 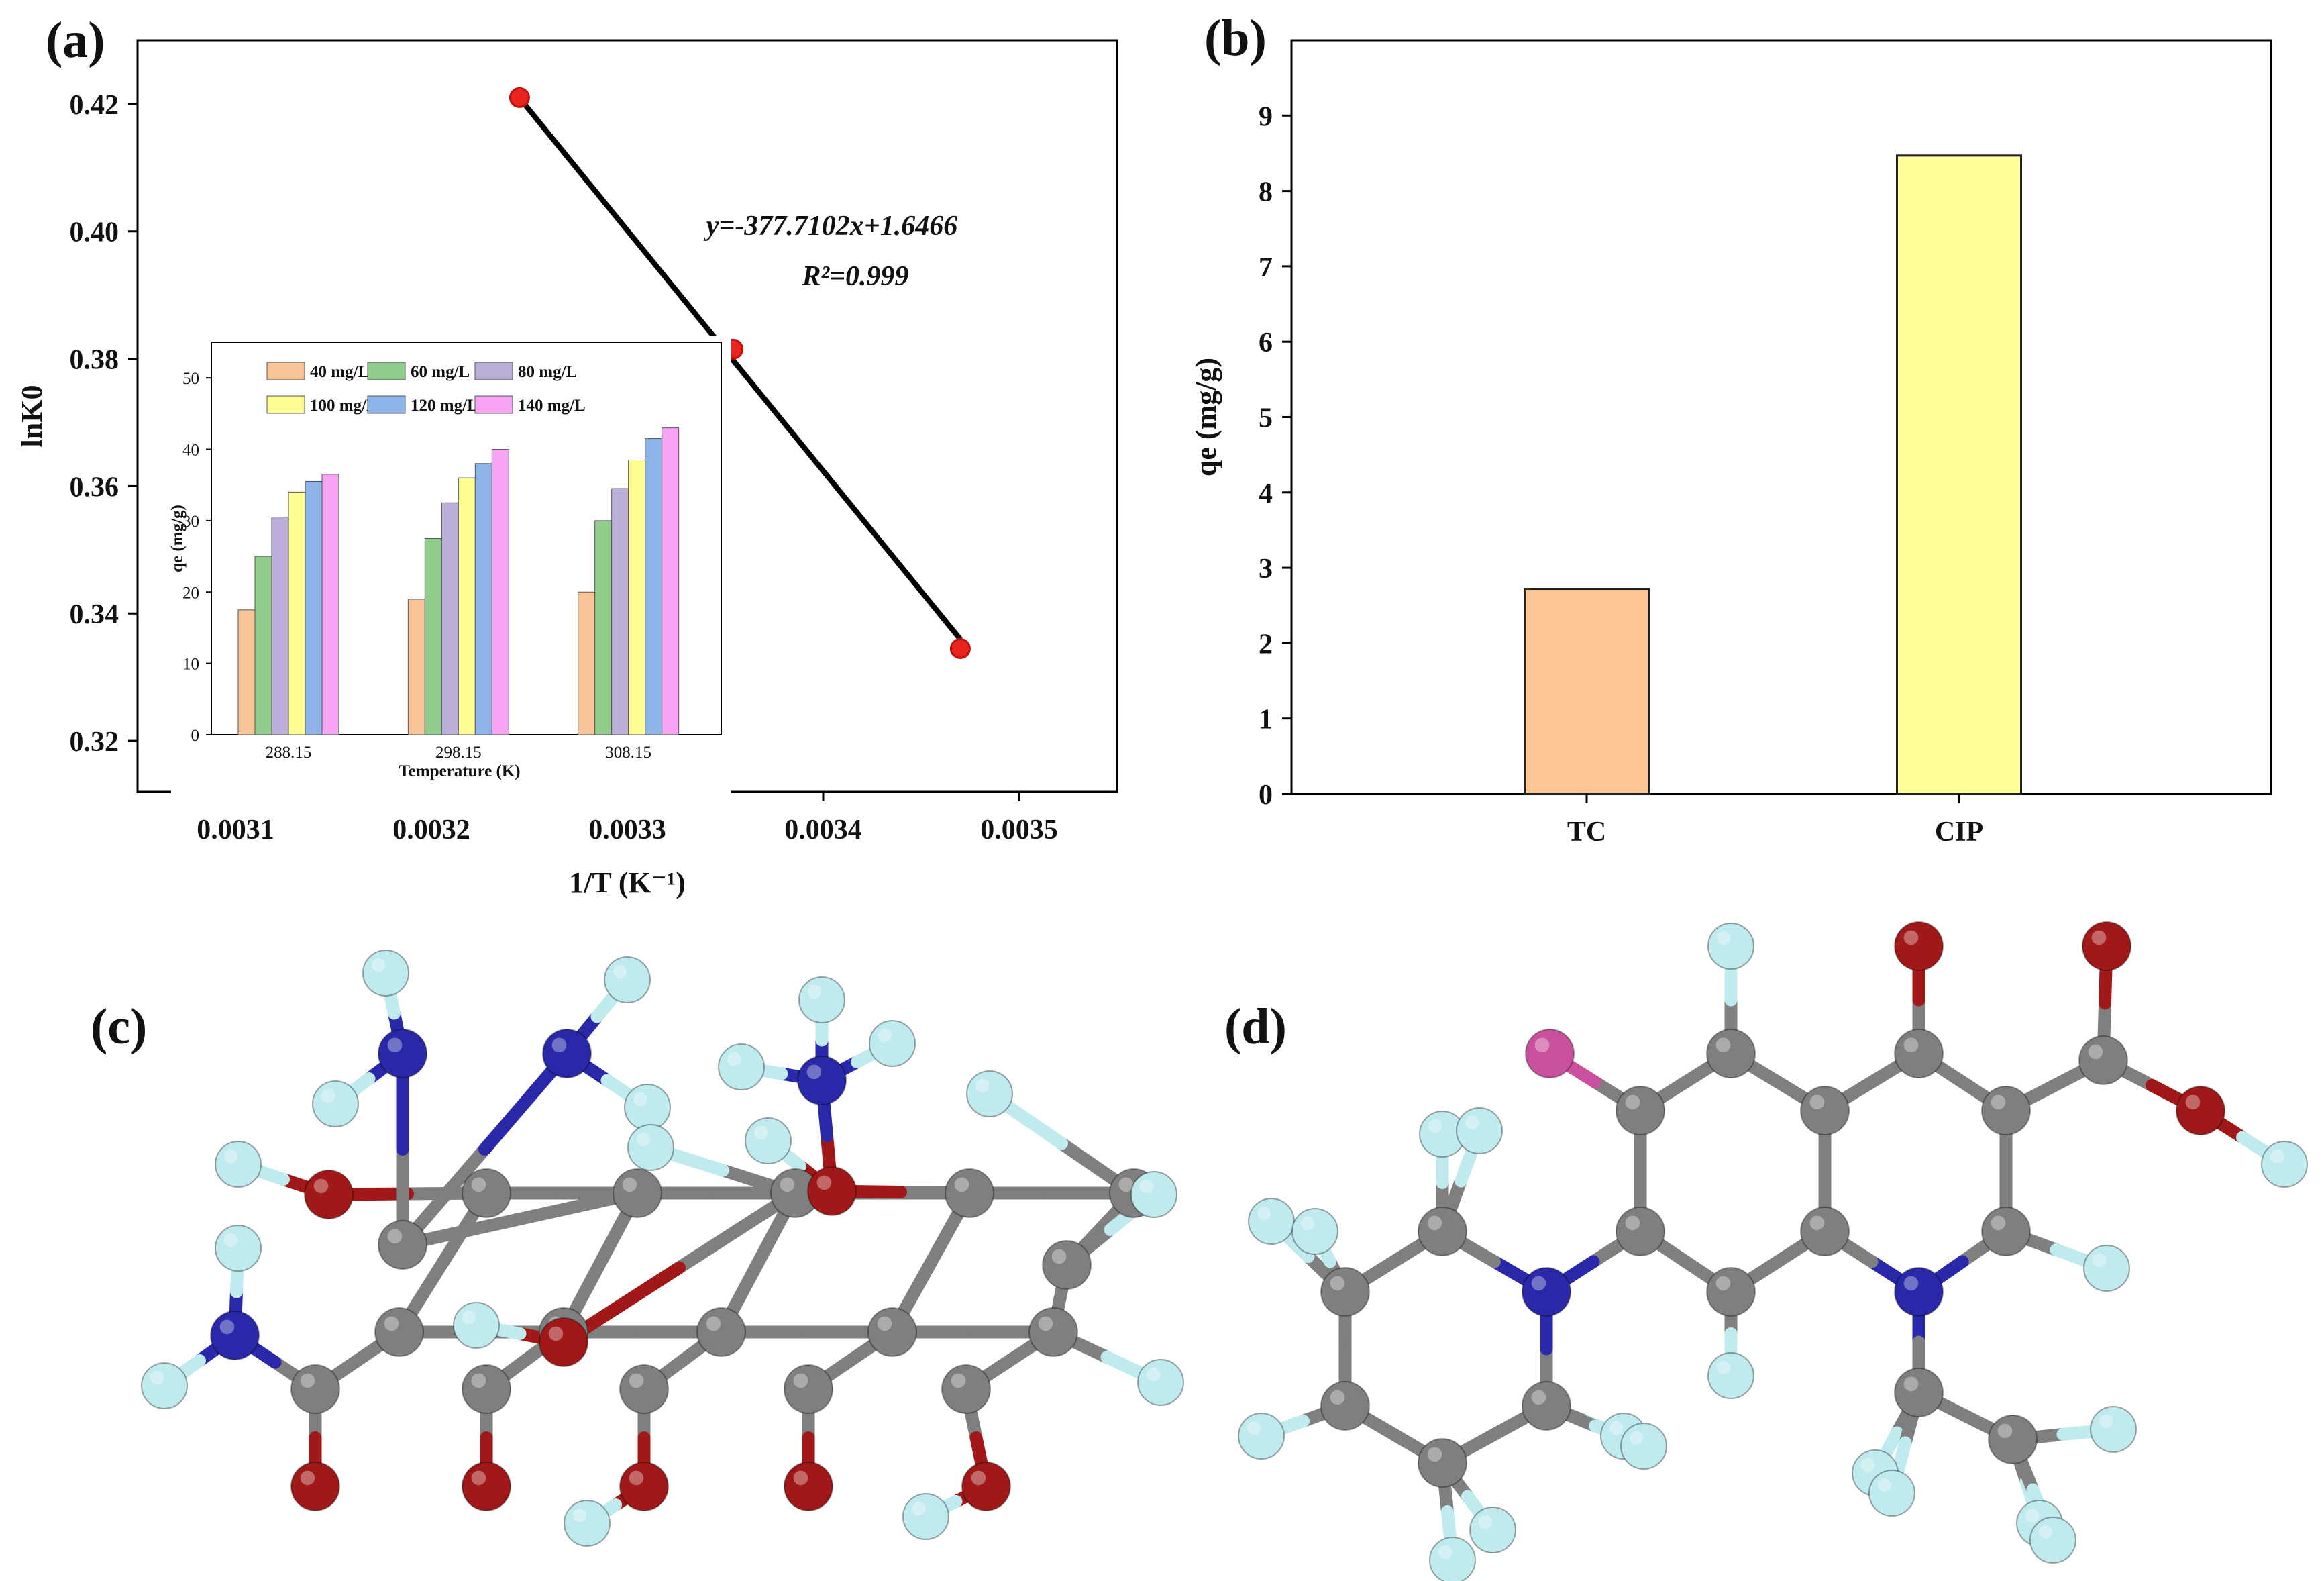 What do you see at coordinates (1266, 644) in the screenshot?
I see `y-tick-label: 2` at bounding box center [1266, 644].